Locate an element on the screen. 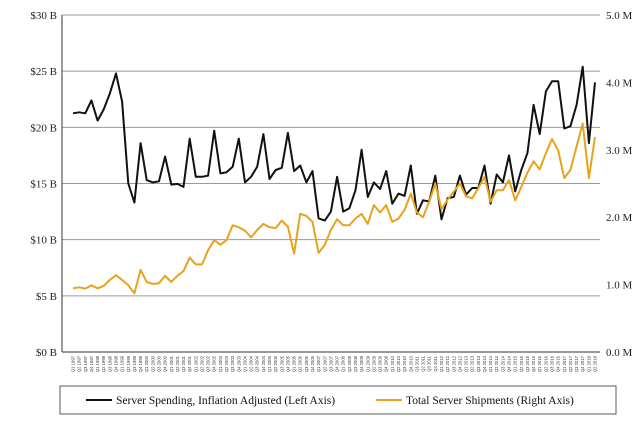 This screenshot has width=643, height=424. x-tick-label: Q4 2016 is located at coordinates (558, 363).